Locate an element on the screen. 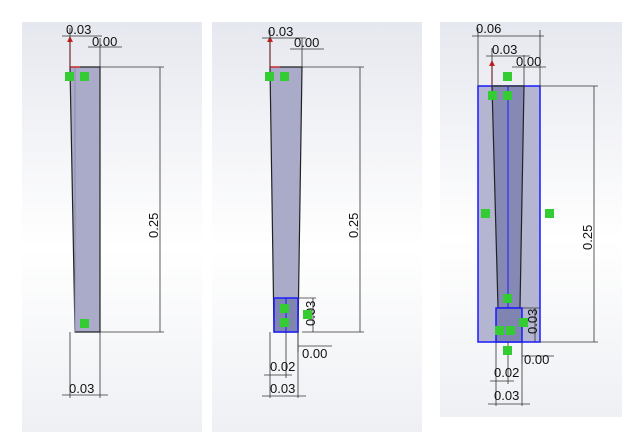  dim-outer-width: 0.06 is located at coordinates (488, 28).